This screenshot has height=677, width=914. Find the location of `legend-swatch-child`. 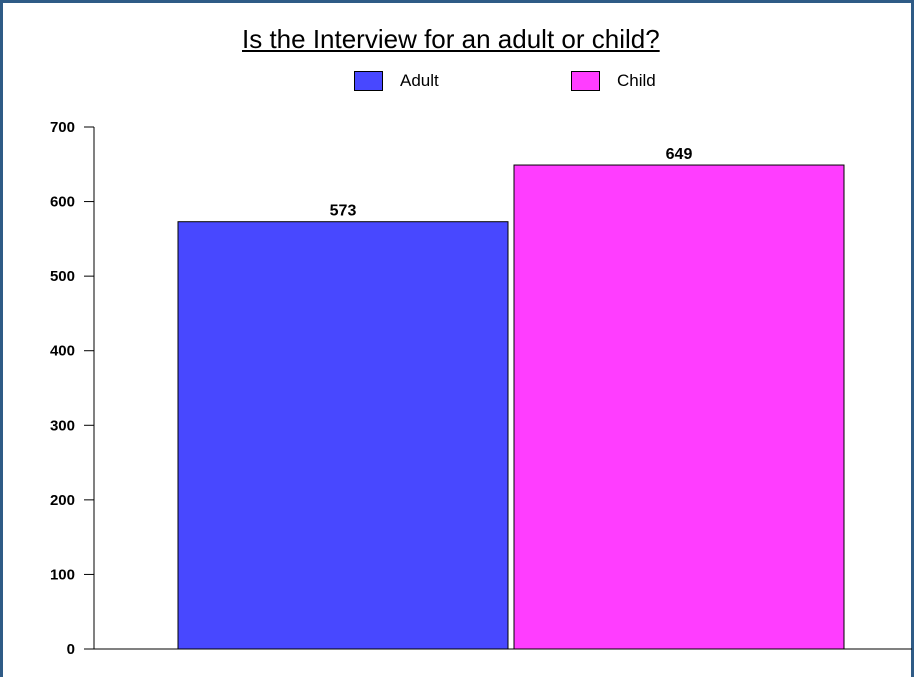

legend-swatch-child is located at coordinates (585, 81).